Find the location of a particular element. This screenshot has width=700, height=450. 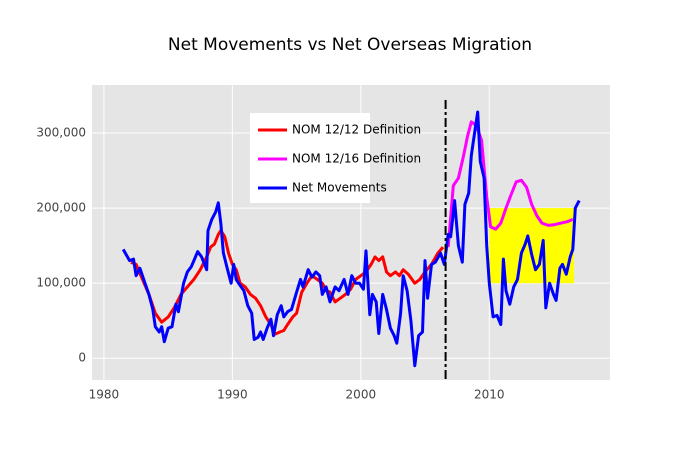

y-tick-label: 0 is located at coordinates (82, 358).